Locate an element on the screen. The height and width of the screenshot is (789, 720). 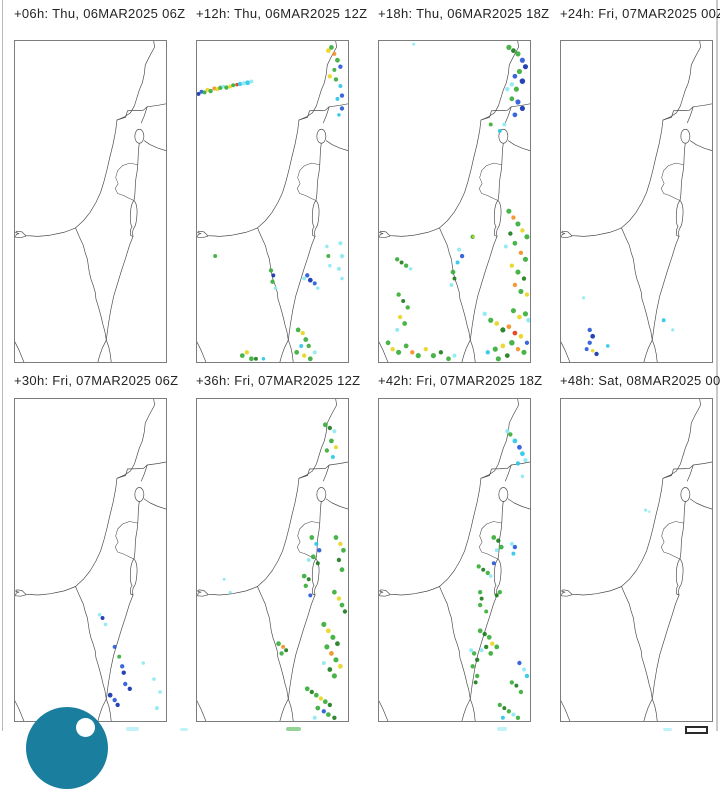
panel-title-30h: +30h: Fri, 07MAR2025 06Z is located at coordinates (96, 380).